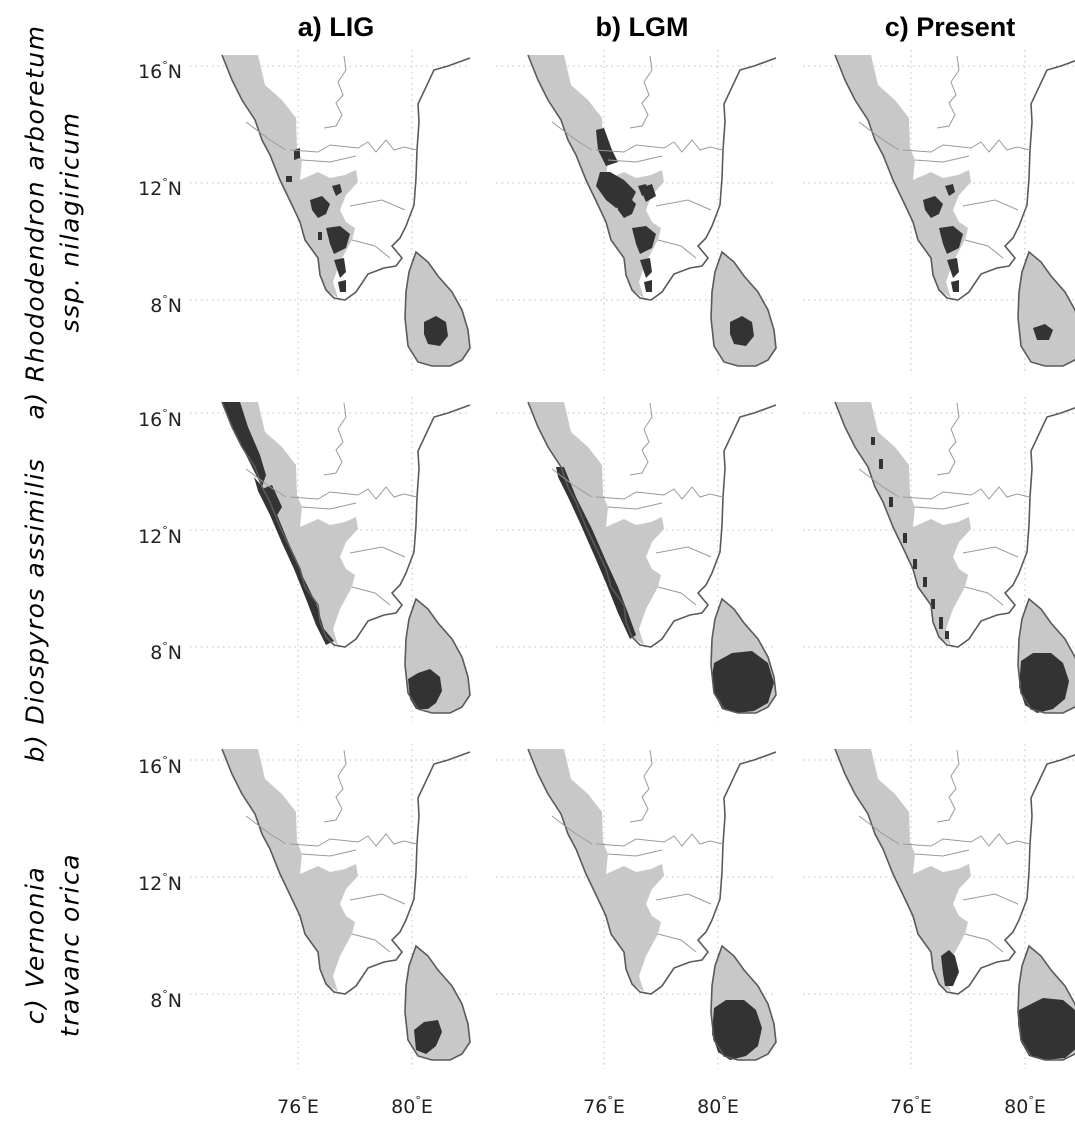  Describe the element at coordinates (166, 1000) in the screenshot. I see `lat-tick-8-row3: 8°N` at that location.